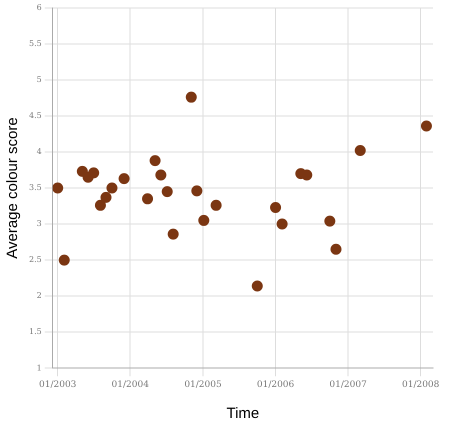 The height and width of the screenshot is (427, 455). Describe the element at coordinates (39, 223) in the screenshot. I see `y-tick-label: 3` at that location.